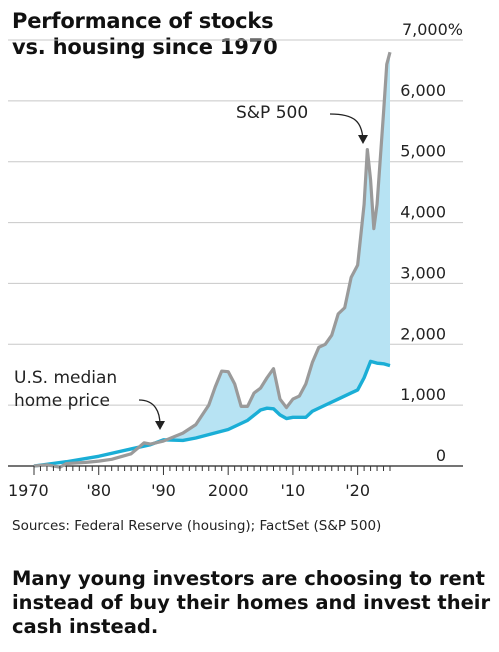  I want to click on x-tick-label: 1970, so click(28, 490).